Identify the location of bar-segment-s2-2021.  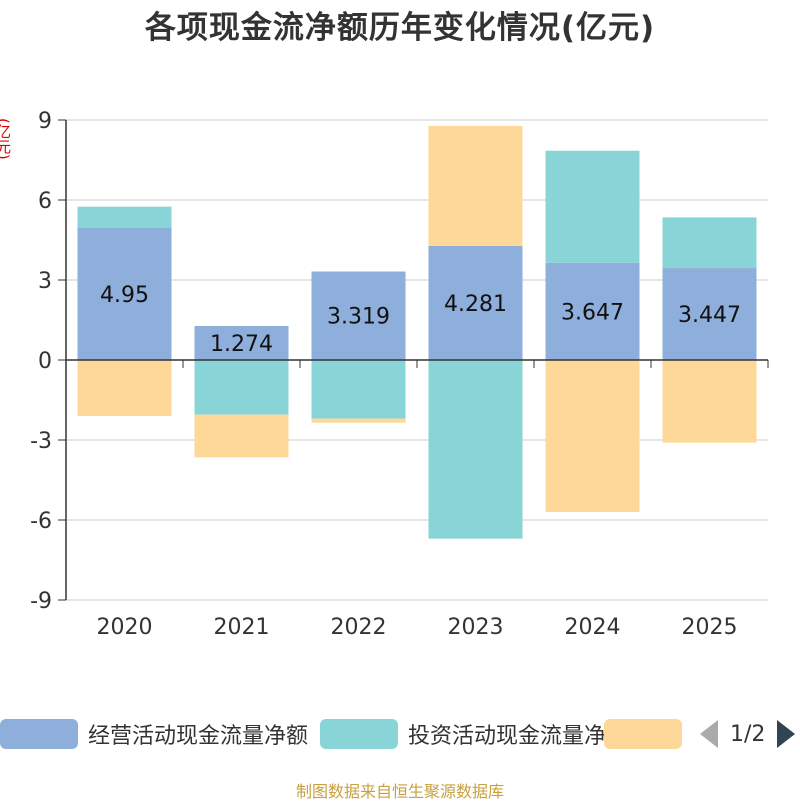
(241, 436).